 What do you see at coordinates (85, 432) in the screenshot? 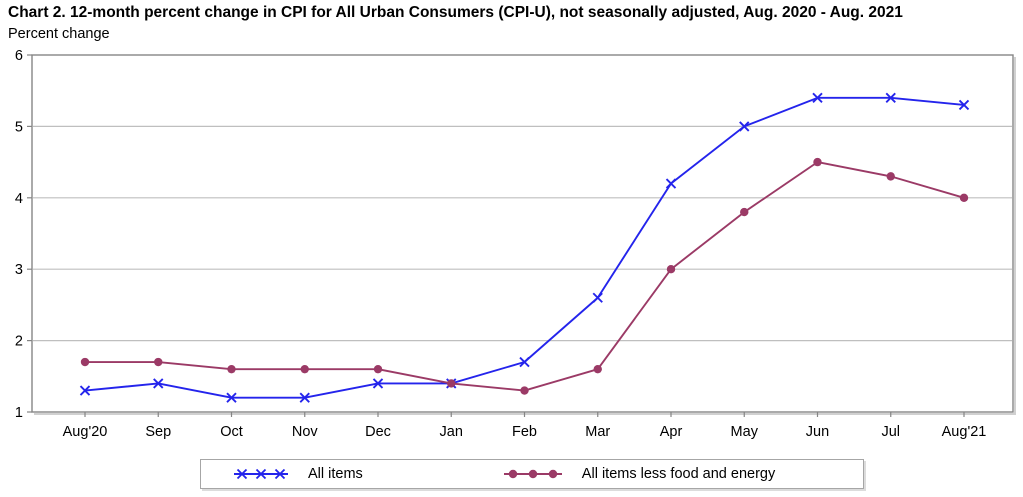
I see `x-tick-label: Aug'20` at bounding box center [85, 432].